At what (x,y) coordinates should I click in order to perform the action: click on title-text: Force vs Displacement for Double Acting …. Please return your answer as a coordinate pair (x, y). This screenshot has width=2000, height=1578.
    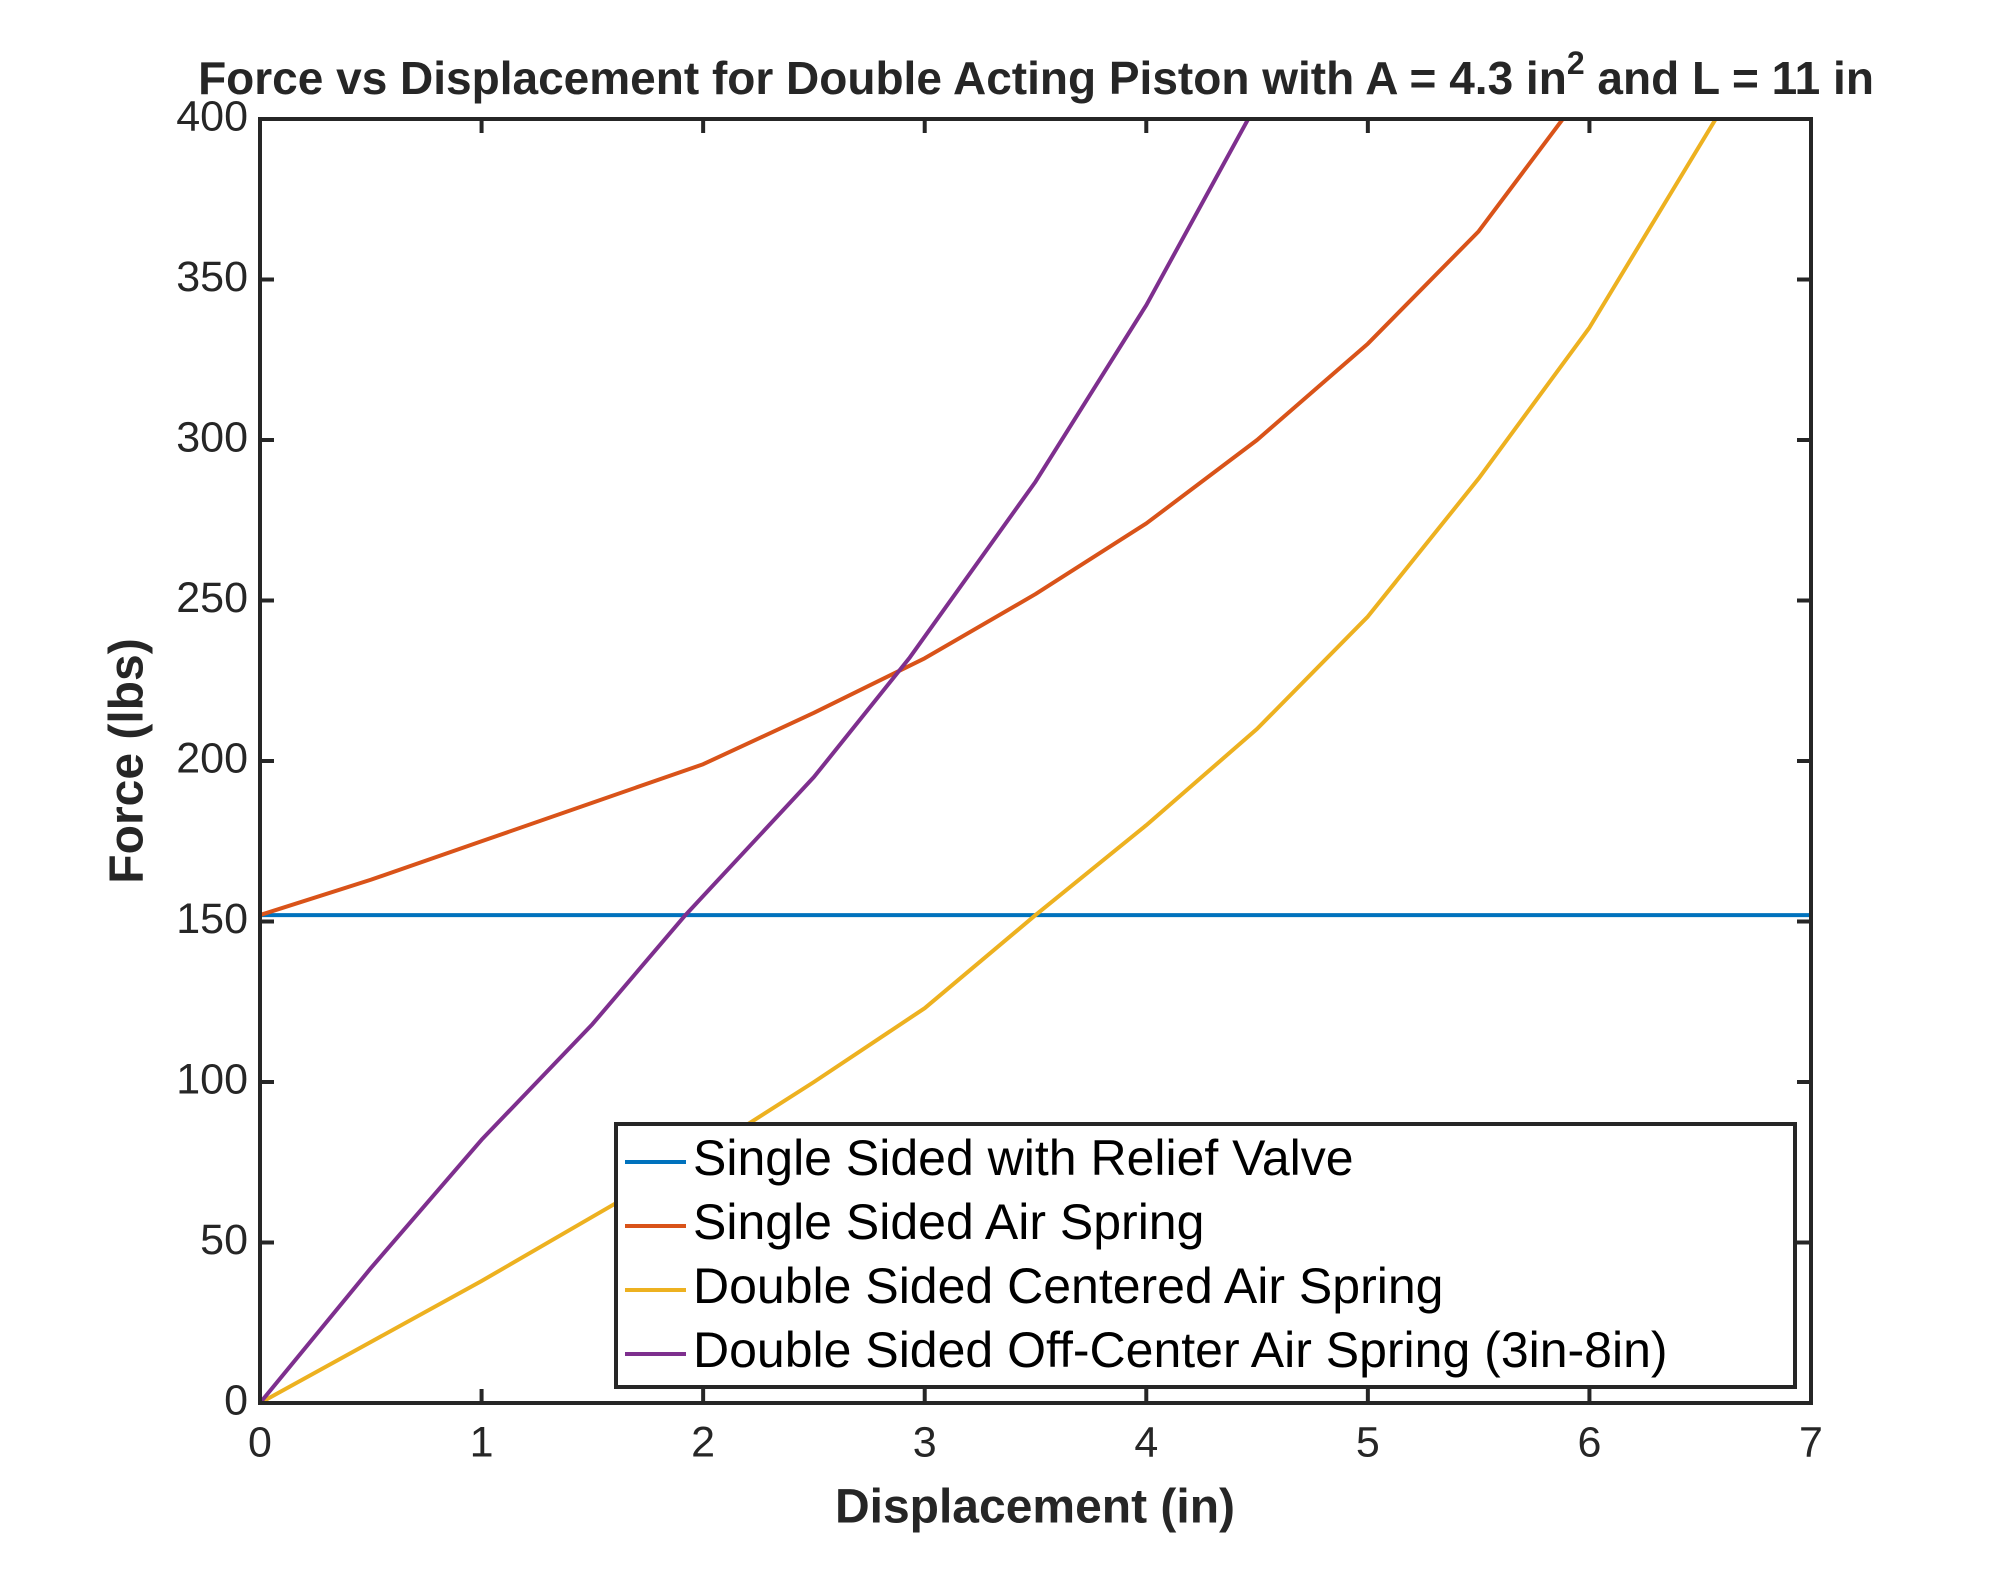
    Looking at the image, I should click on (882, 78).